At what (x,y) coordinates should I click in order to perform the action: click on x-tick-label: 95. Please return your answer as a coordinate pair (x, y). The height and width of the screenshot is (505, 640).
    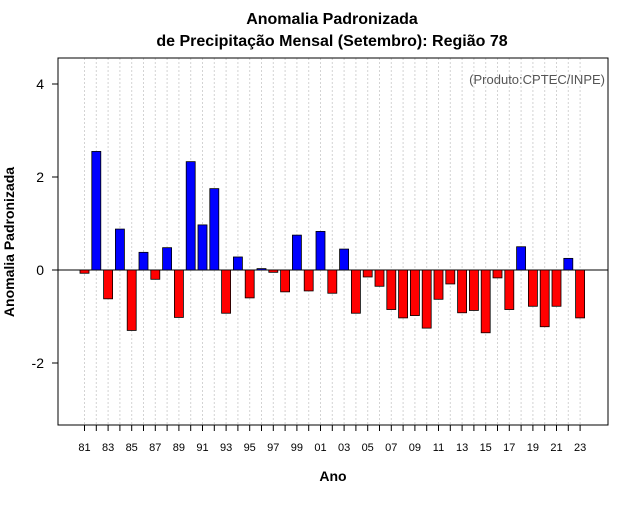
    Looking at the image, I should click on (250, 448).